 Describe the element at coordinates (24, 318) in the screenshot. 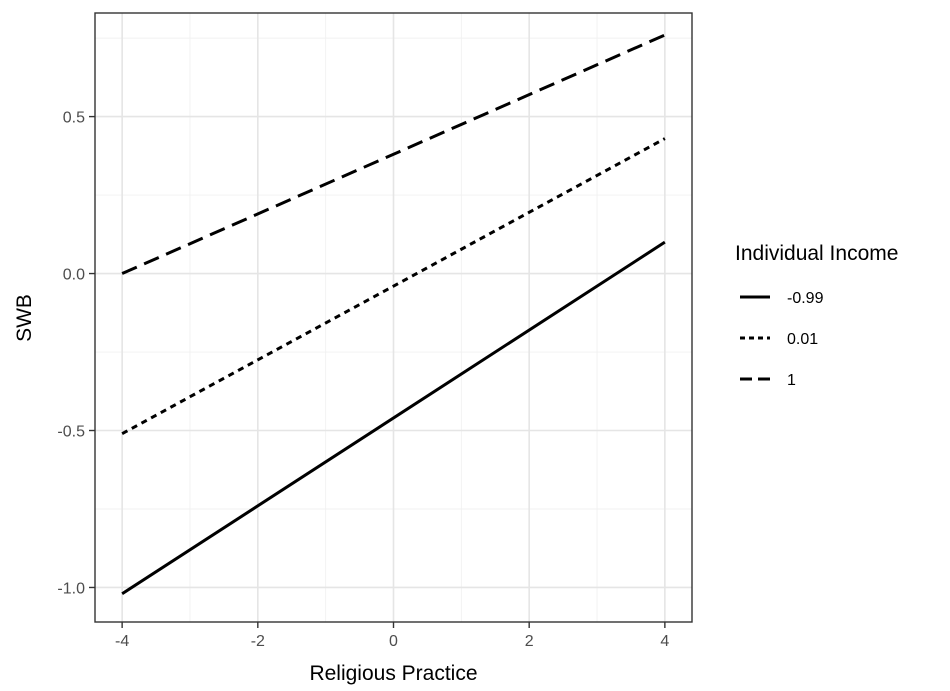

I see `y-axis-title: SWB` at that location.